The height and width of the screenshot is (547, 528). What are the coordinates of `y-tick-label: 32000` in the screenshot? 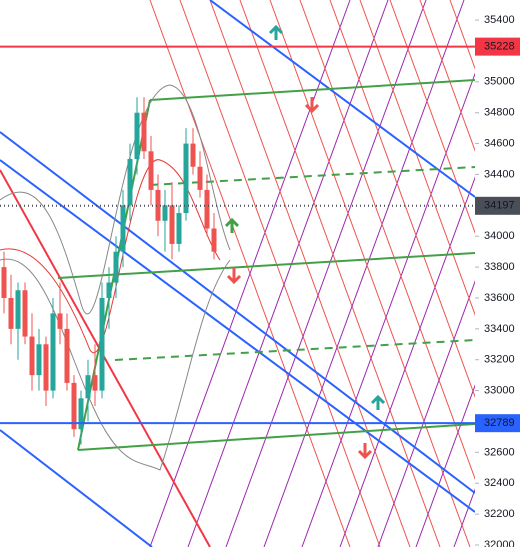 It's located at (499, 543).